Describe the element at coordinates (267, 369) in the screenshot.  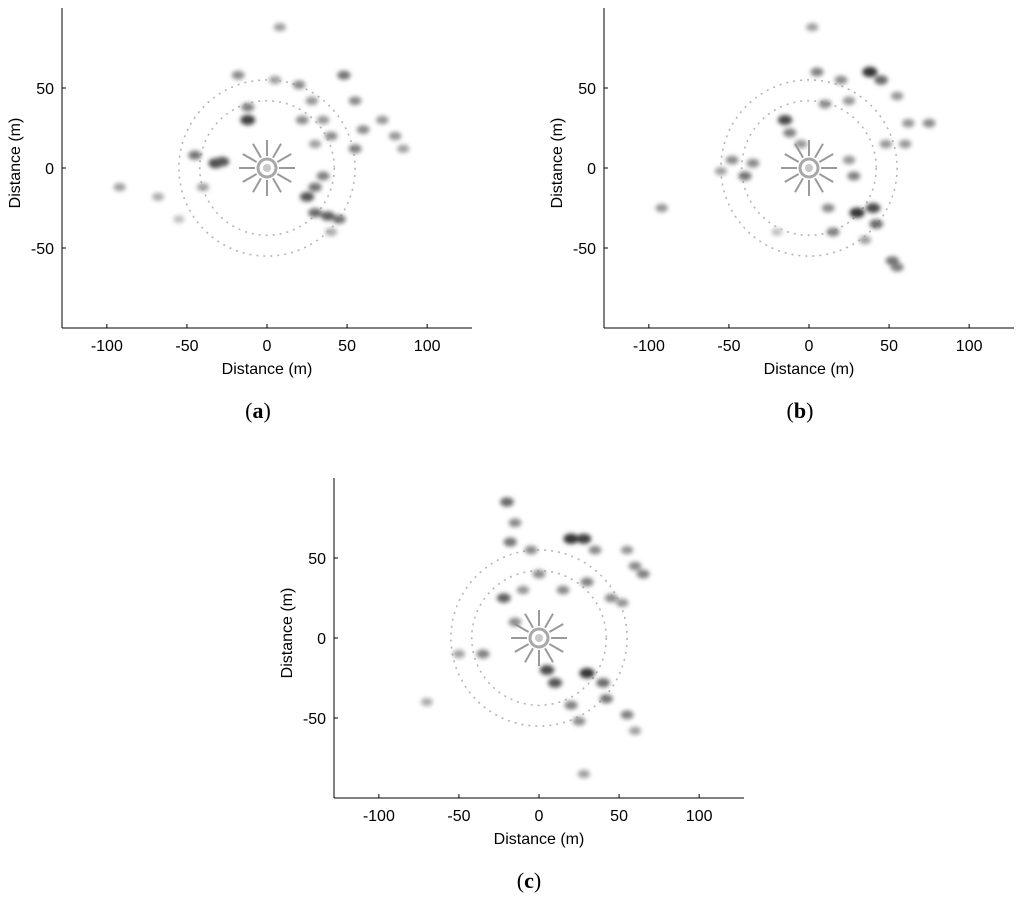
I see `x-axis-label: Distance (m)` at that location.